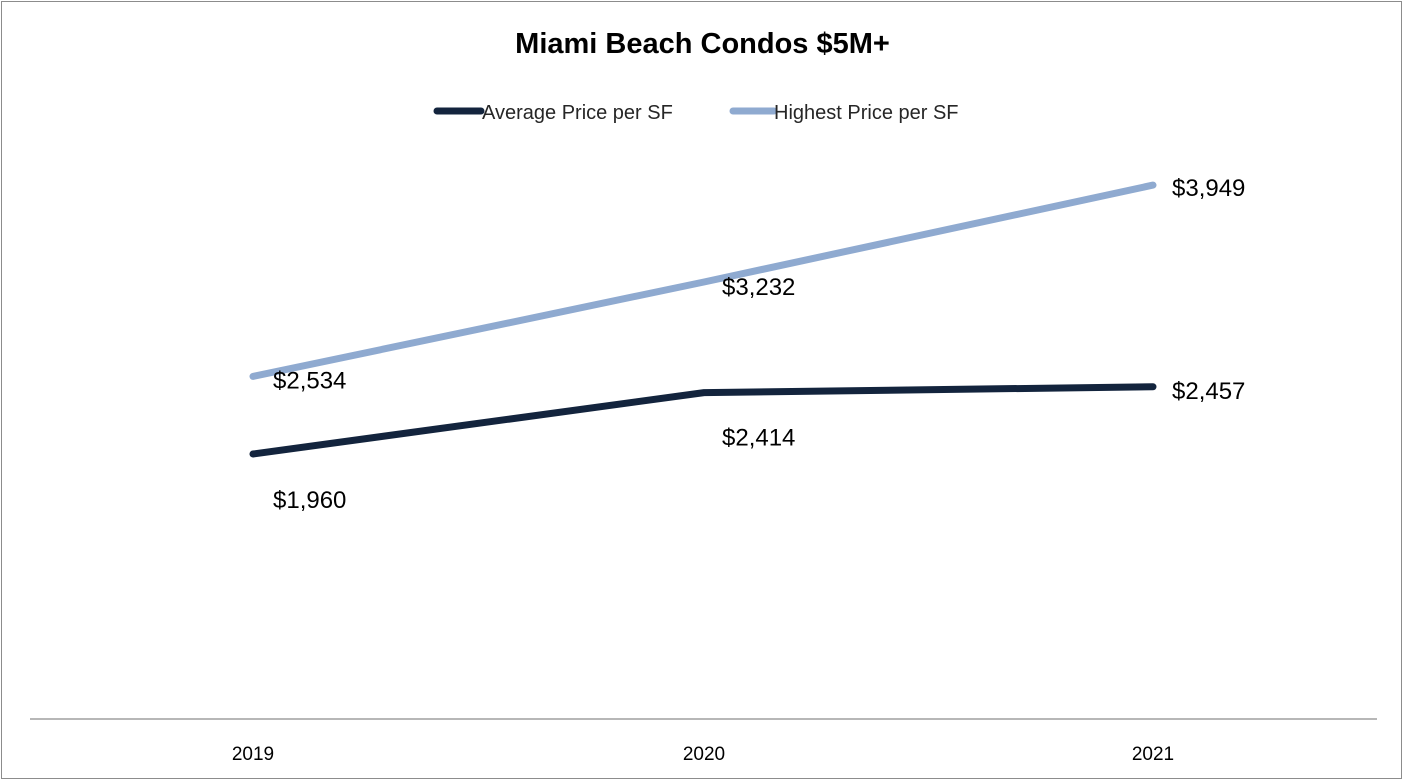 This screenshot has height=782, width=1405. What do you see at coordinates (758, 287) in the screenshot?
I see `data-label-s2-2020: $3,232` at bounding box center [758, 287].